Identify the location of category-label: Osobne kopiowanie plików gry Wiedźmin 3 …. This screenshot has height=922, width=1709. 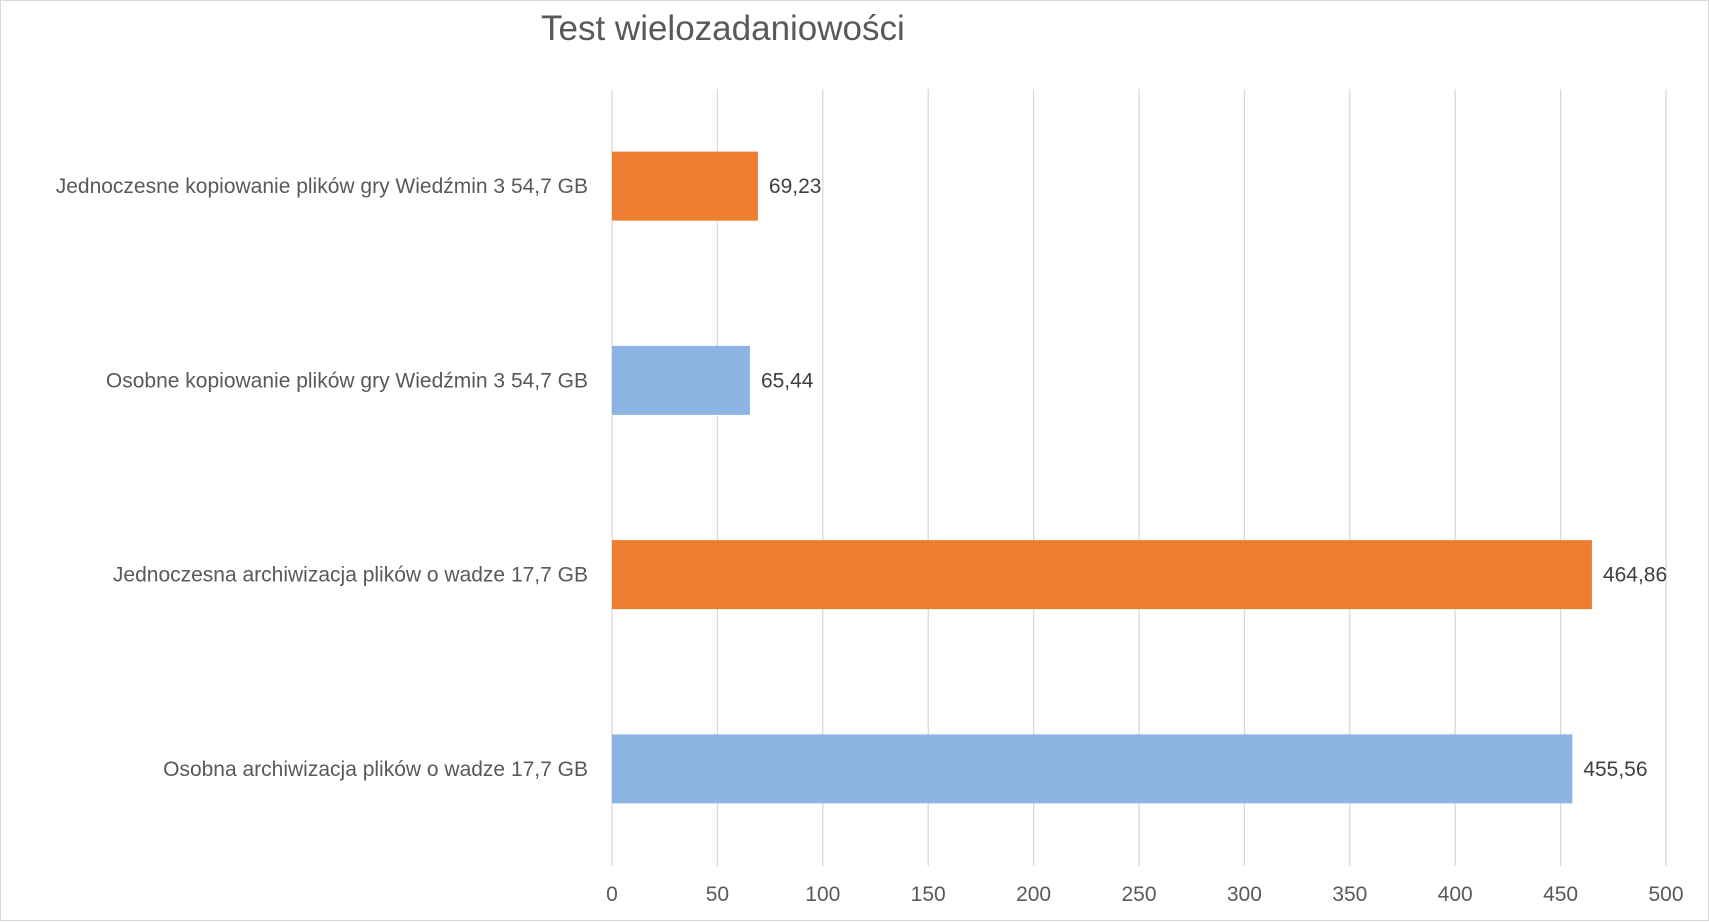
(347, 380).